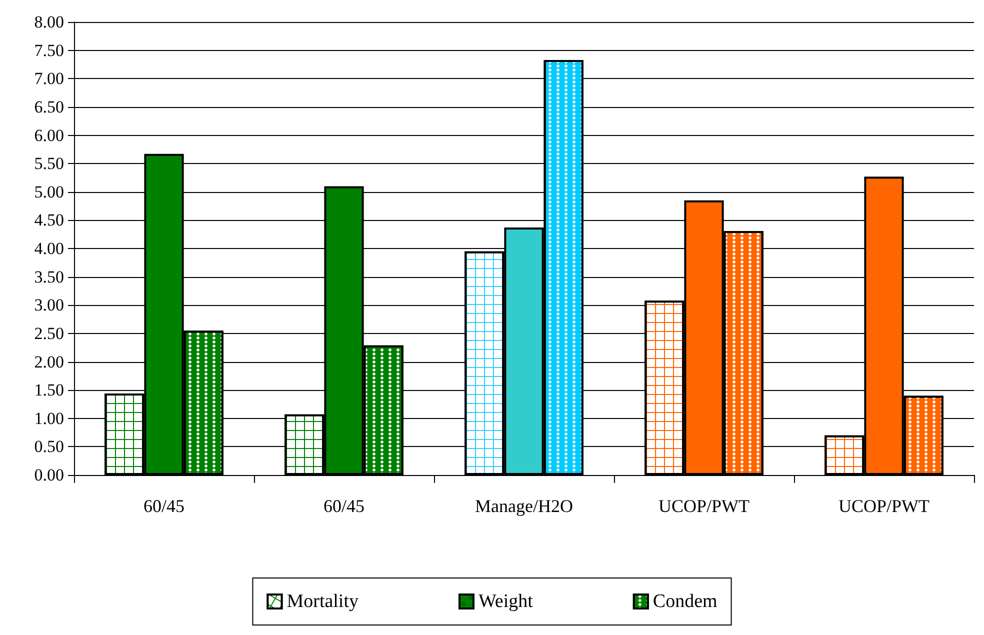 Image resolution: width=984 pixels, height=635 pixels. What do you see at coordinates (49, 305) in the screenshot?
I see `y-tick-label: 3.00` at bounding box center [49, 305].